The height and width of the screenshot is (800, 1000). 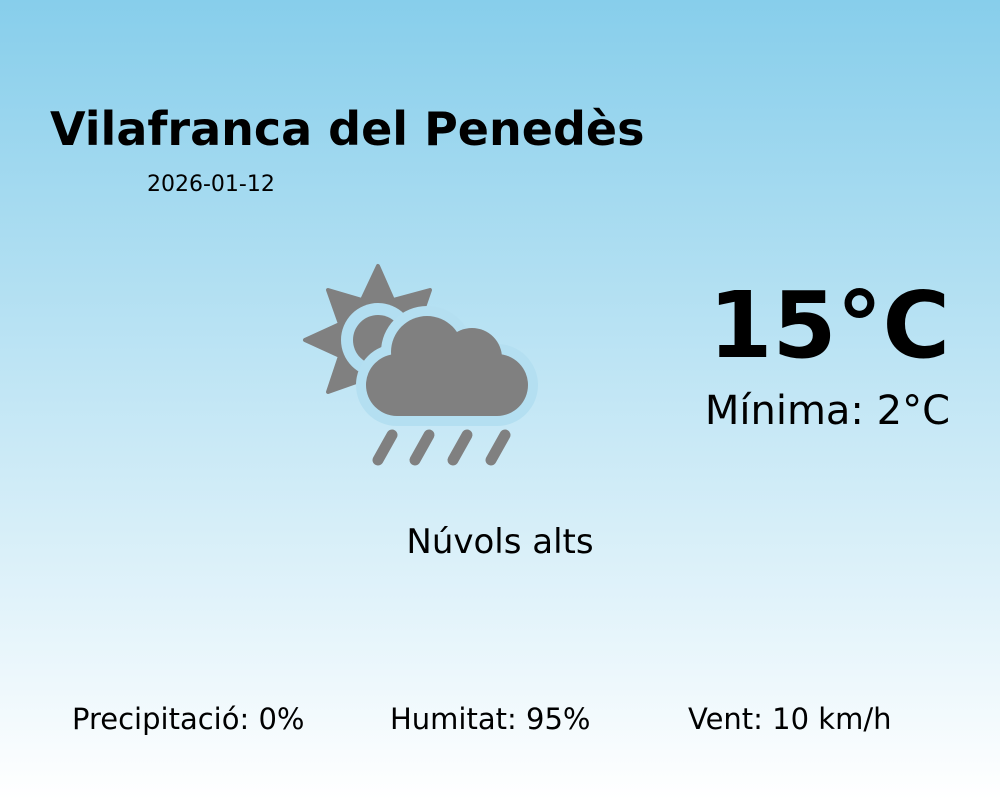 I want to click on humidity-stat: Humitat: 95%, so click(x=490, y=719).